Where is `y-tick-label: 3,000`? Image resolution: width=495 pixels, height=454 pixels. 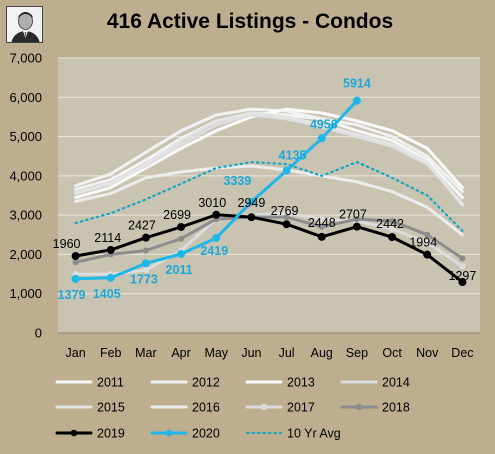
y-tick-label: 3,000 is located at coordinates (25, 215).